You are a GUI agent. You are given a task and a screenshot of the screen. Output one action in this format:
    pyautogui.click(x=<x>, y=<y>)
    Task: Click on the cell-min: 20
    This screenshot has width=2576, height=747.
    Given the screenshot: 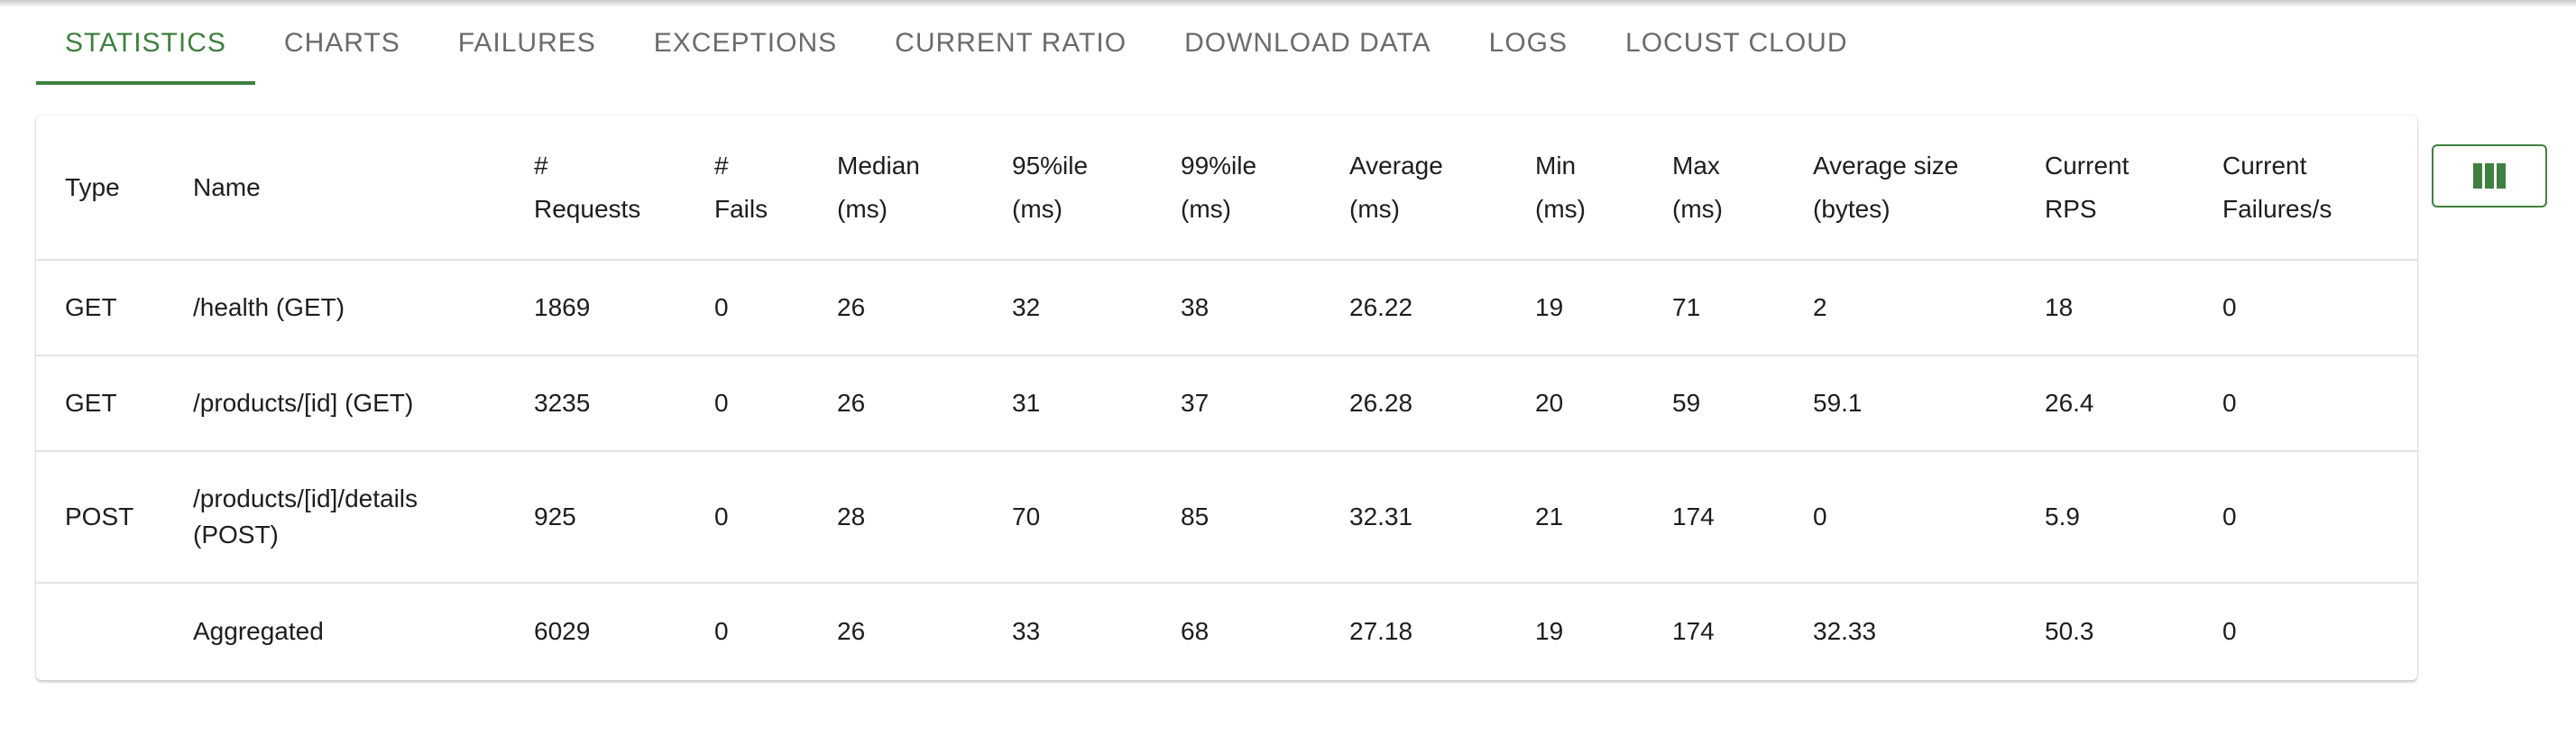 What is the action you would take?
    pyautogui.click(x=1575, y=403)
    